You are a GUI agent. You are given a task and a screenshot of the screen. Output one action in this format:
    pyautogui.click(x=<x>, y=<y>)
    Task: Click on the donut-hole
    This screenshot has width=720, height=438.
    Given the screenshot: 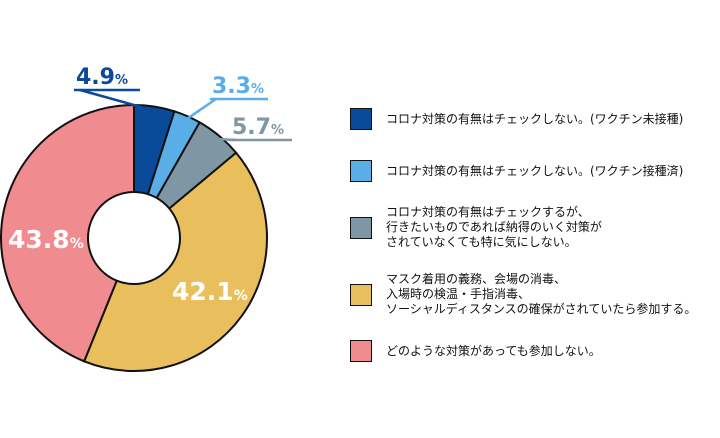 What is the action you would take?
    pyautogui.click(x=134, y=238)
    